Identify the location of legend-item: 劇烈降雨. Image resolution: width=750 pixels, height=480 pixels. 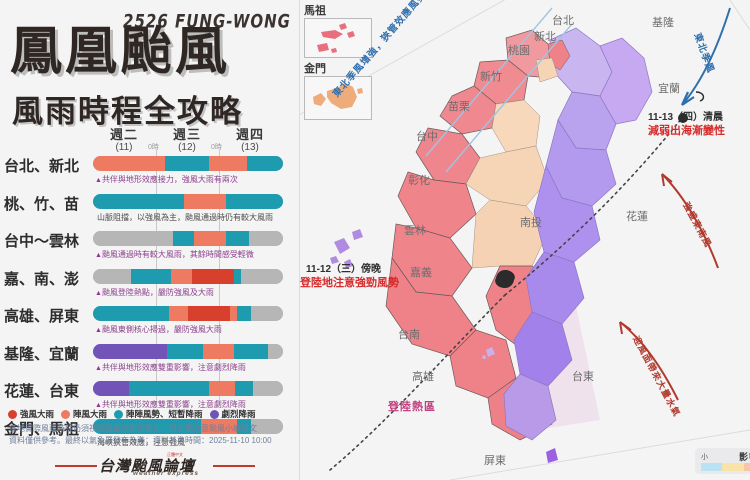
(232, 414).